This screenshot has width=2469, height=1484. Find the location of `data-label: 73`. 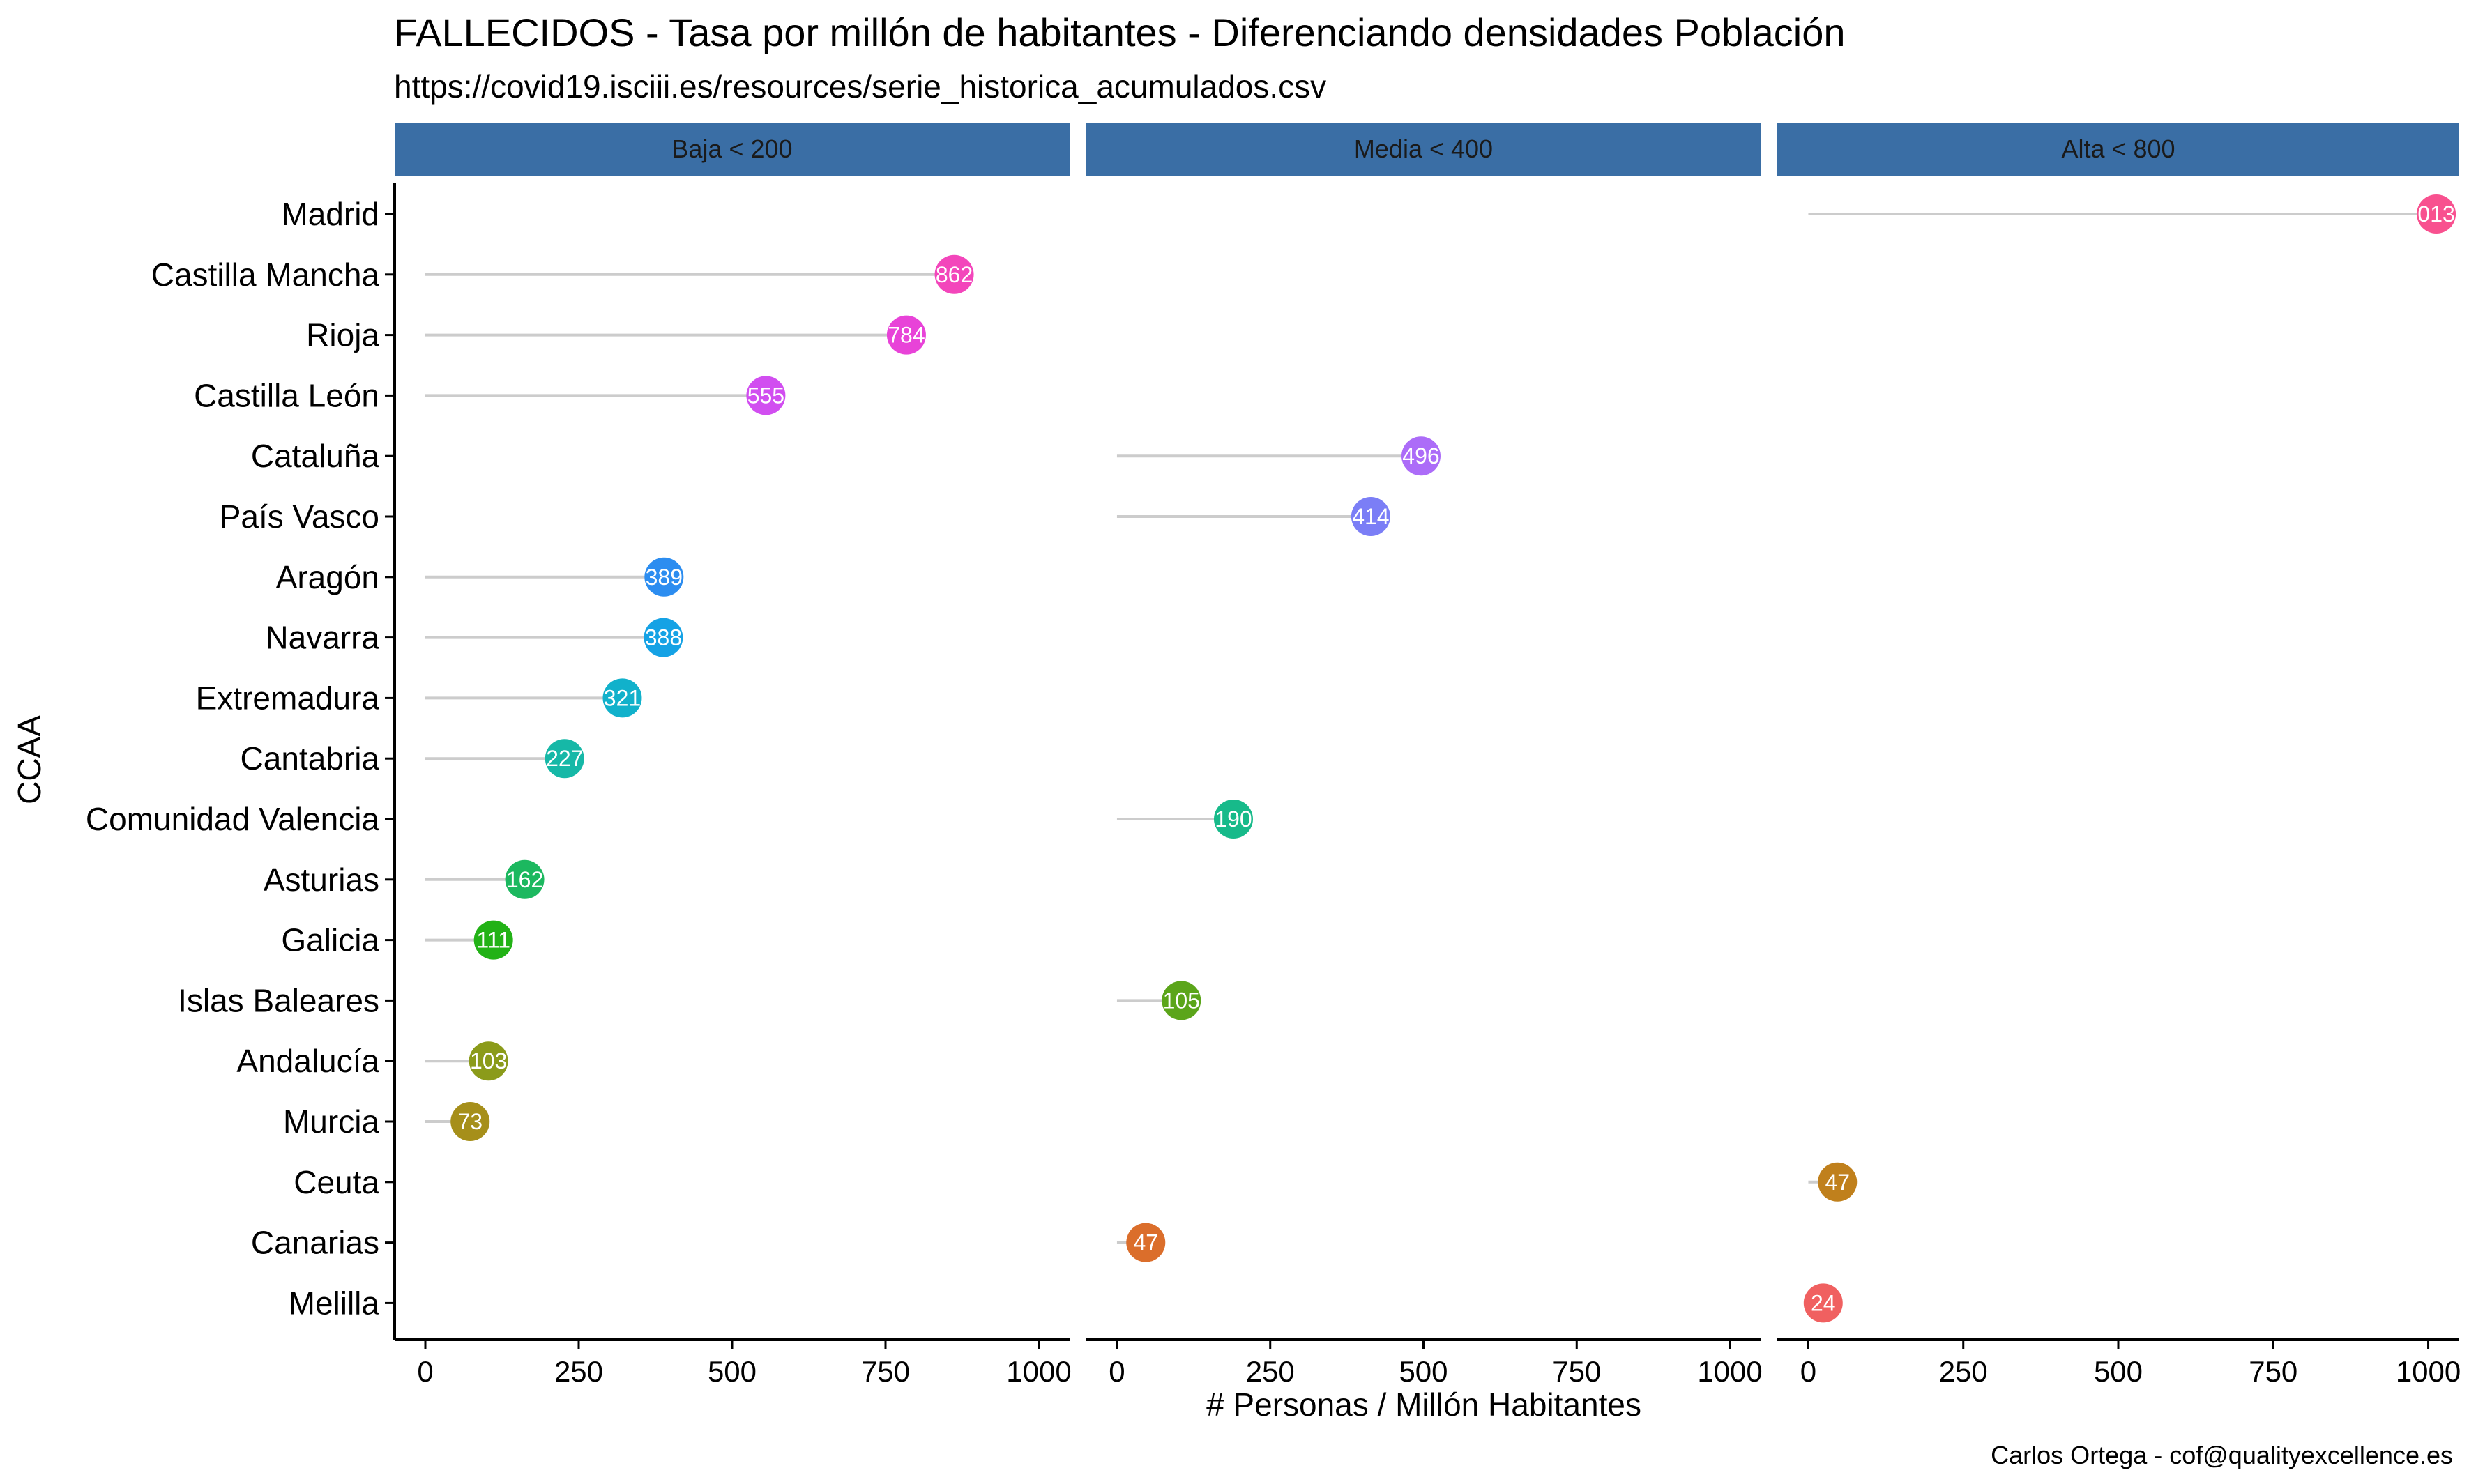

data-label: 73 is located at coordinates (470, 1121).